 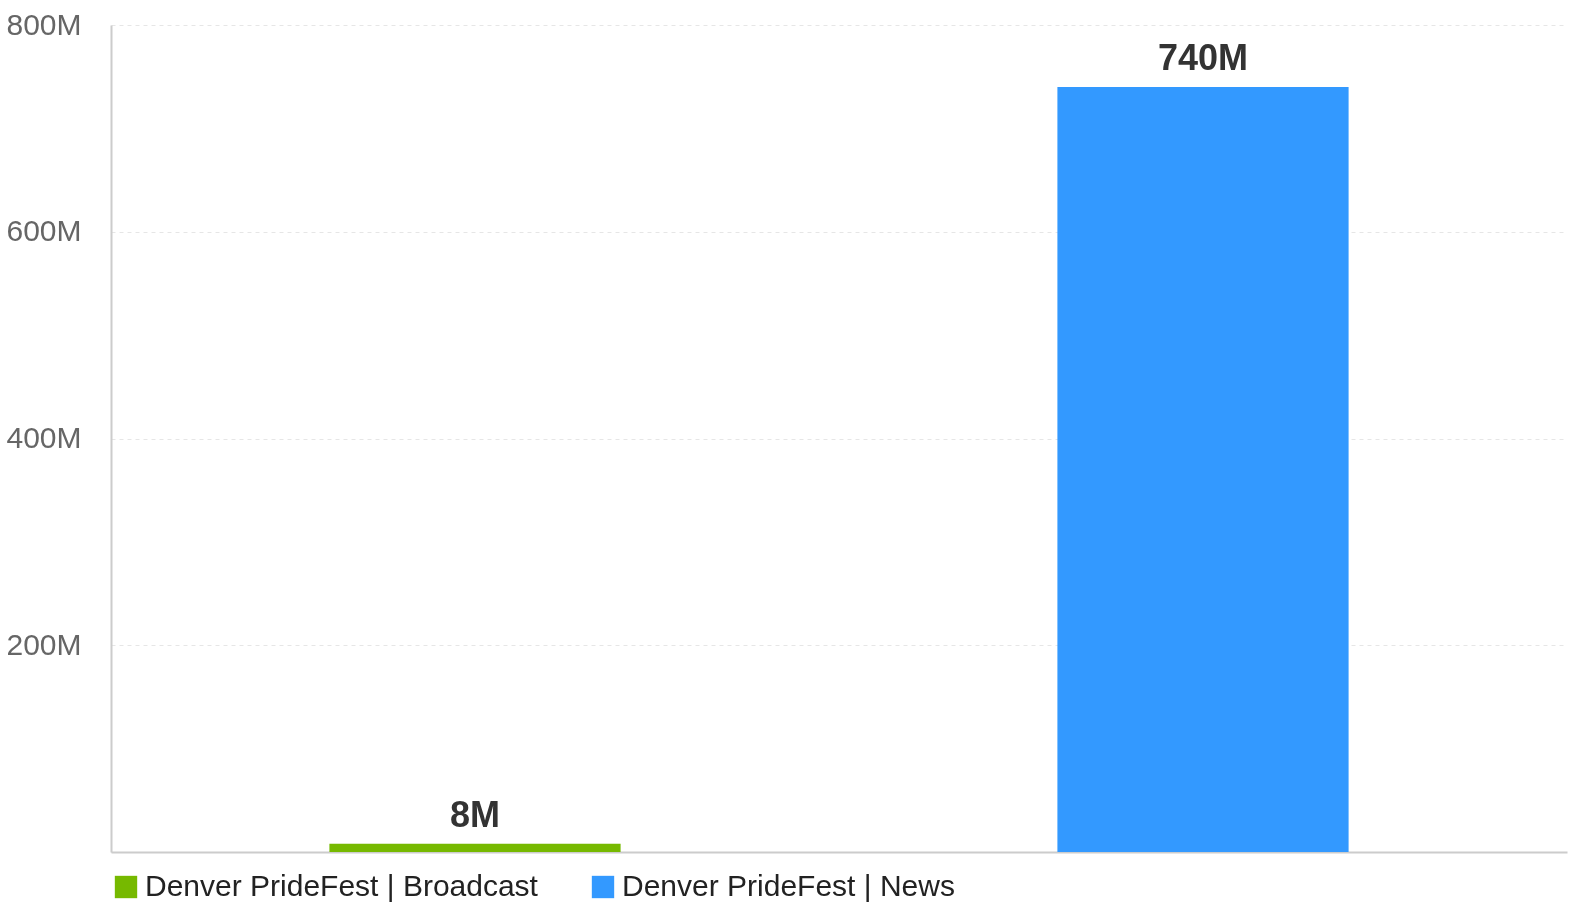 I want to click on legend-label: Denver PrideFest | Broadcast, so click(x=342, y=885).